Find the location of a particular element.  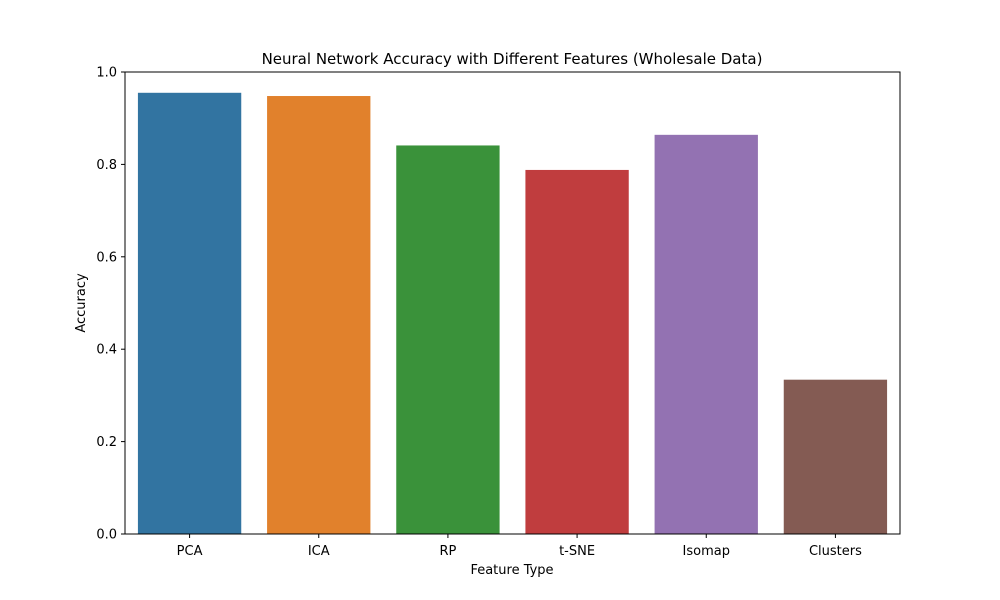

x-tick-label: ICA is located at coordinates (319, 551).